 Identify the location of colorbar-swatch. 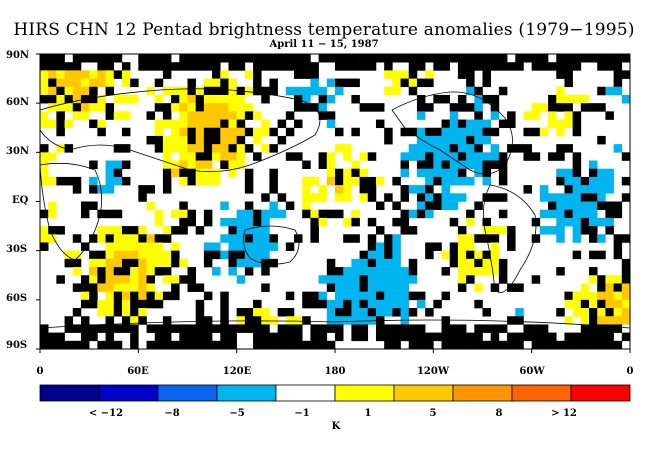
(187, 393).